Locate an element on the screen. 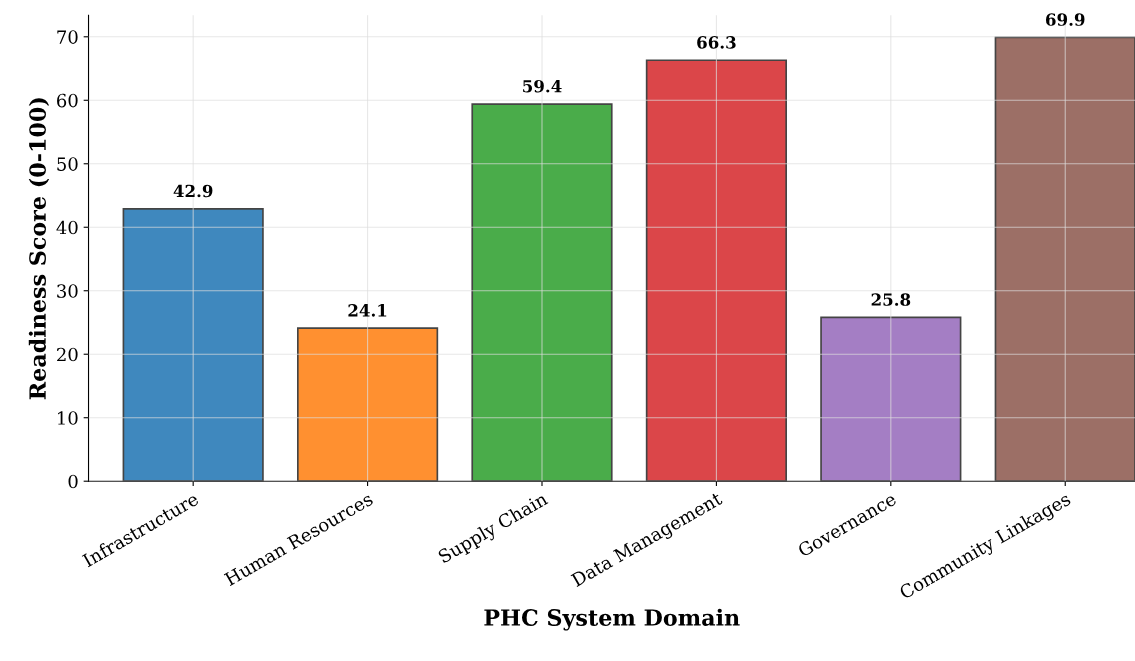 The image size is (1135, 661). x-axis-title: PHC System Domain is located at coordinates (612, 619).